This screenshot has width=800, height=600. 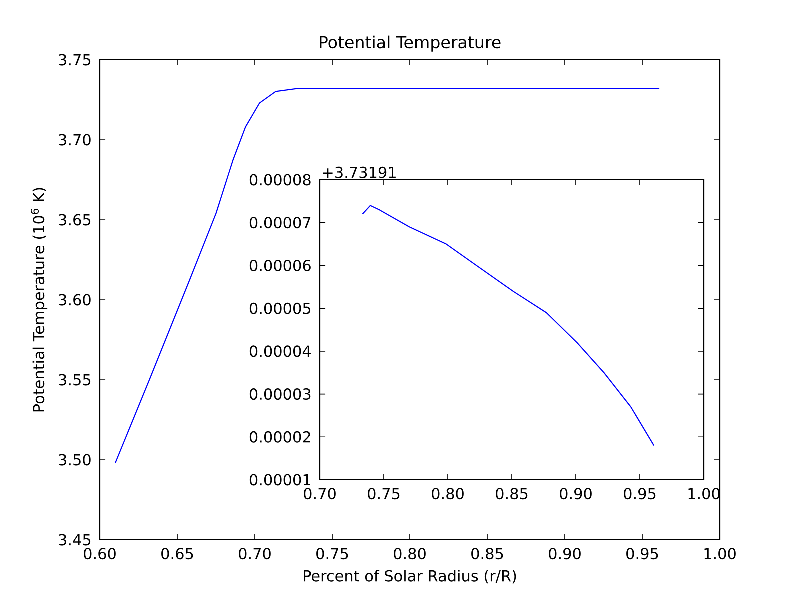 What do you see at coordinates (280, 480) in the screenshot?
I see `y-tick-label: 0.00001` at bounding box center [280, 480].